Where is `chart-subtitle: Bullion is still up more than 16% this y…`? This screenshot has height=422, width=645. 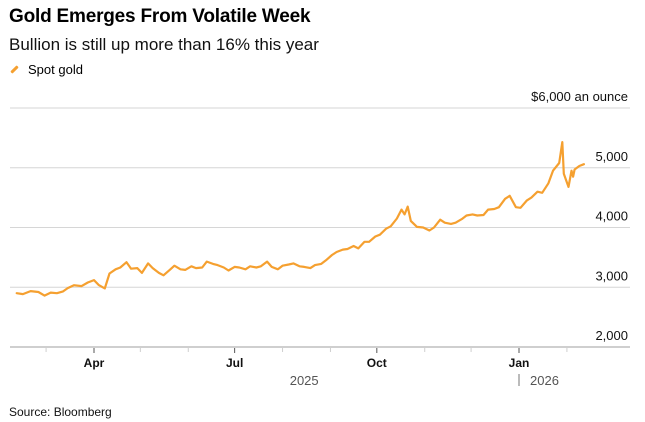 chart-subtitle: Bullion is still up more than 16% this y… is located at coordinates (164, 44).